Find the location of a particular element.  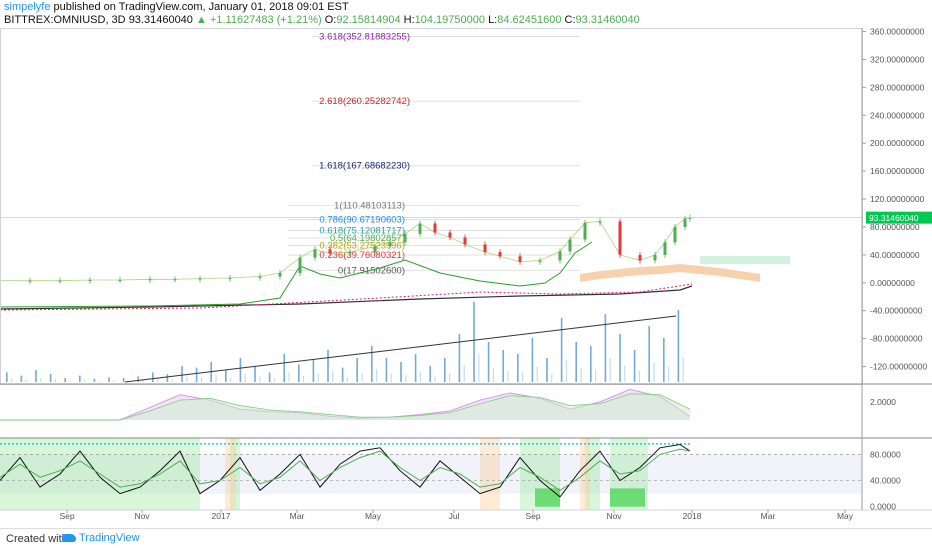

x-tick-label: Nov is located at coordinates (614, 516).